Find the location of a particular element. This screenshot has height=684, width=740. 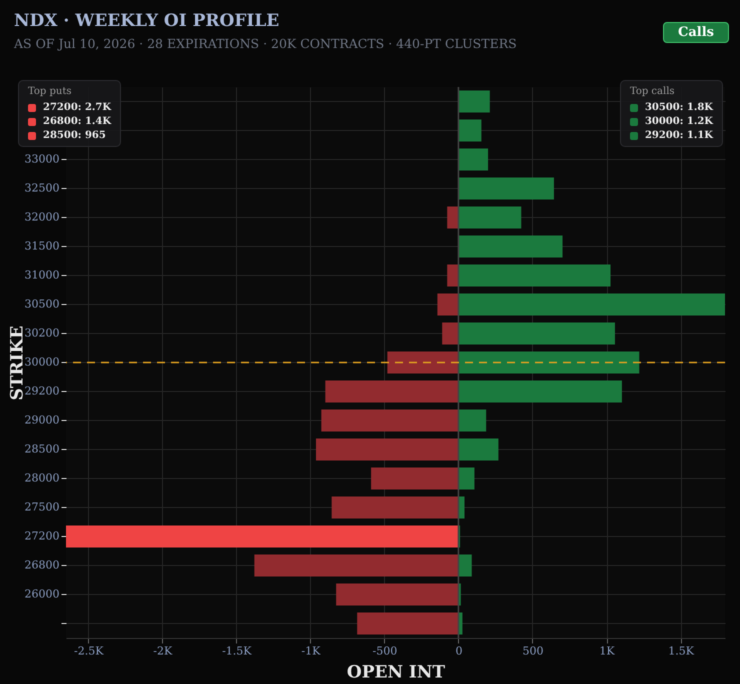

x-tick-label: 500 is located at coordinates (533, 651).